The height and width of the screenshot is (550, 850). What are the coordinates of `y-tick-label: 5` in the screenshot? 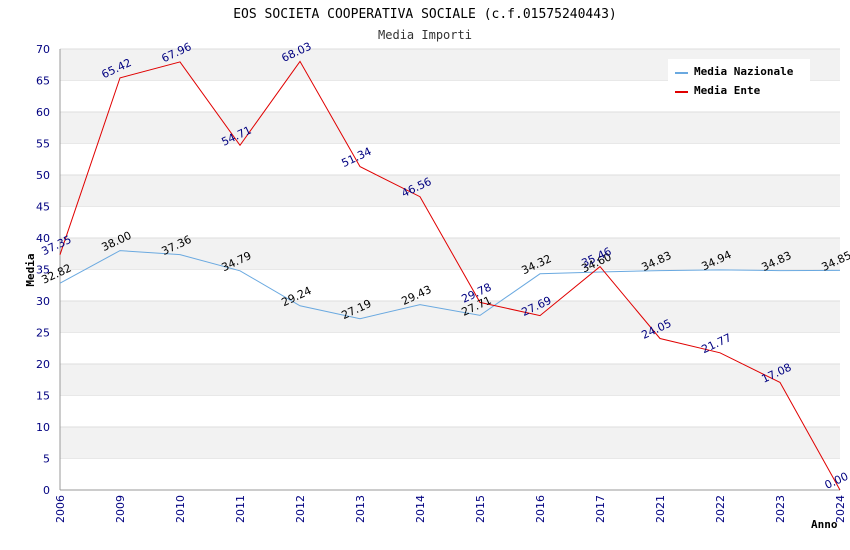 It's located at (46, 459).